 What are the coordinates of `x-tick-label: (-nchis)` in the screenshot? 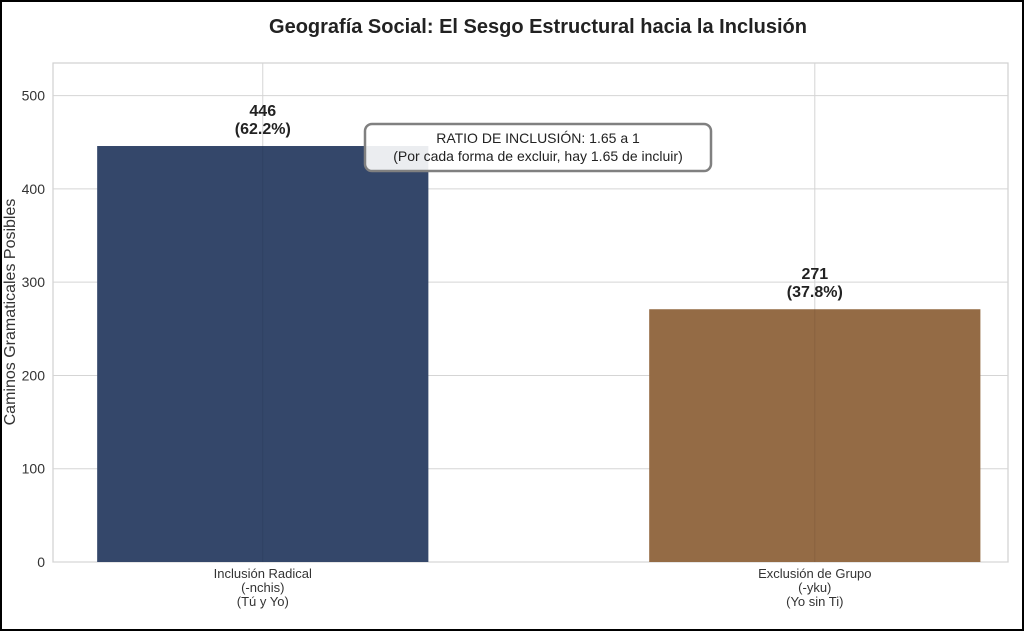 It's located at (262, 587).